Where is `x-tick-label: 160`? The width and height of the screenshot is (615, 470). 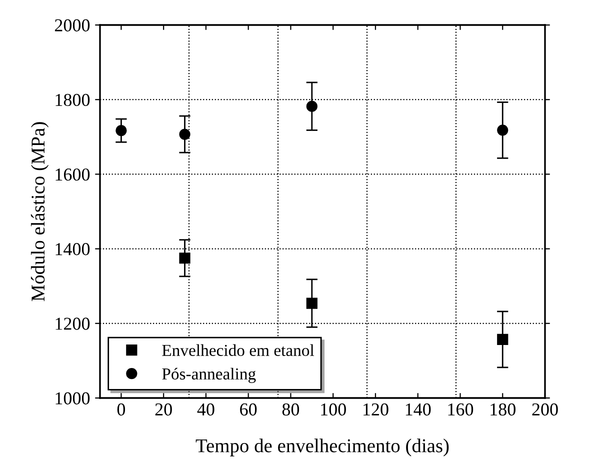 x-tick-label: 160 is located at coordinates (461, 409).